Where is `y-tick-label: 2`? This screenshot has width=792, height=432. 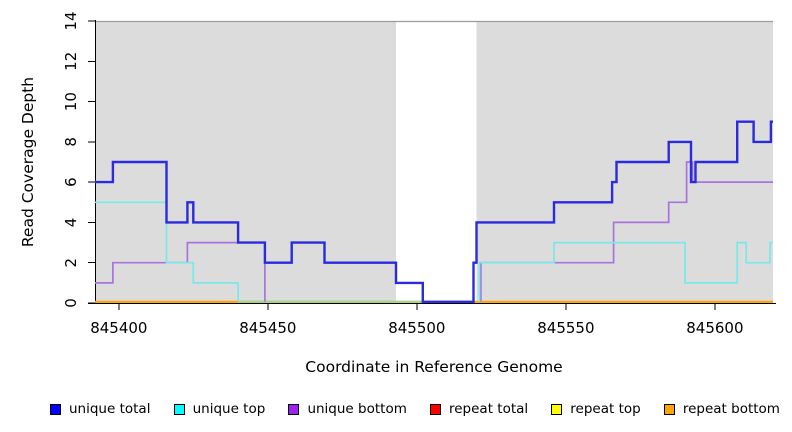
y-tick-label: 2 is located at coordinates (71, 263).